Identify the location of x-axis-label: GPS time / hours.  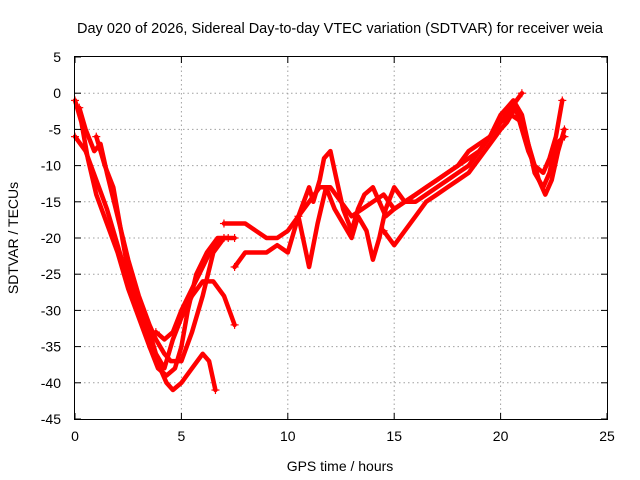
(340, 466).